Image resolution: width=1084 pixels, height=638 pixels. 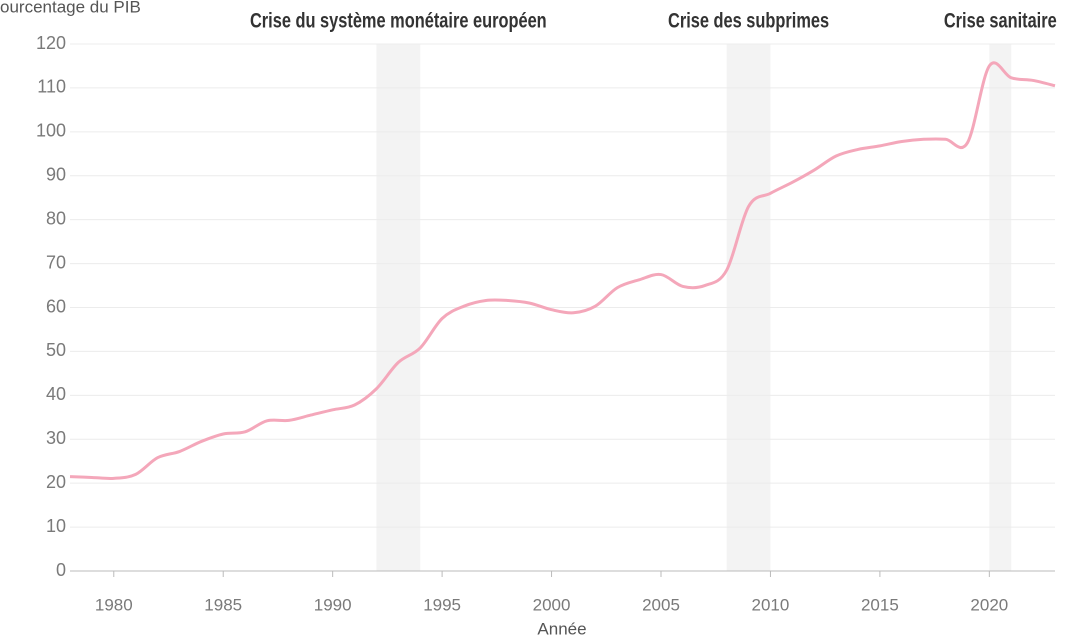 I want to click on crisis-label: Crise sanitaire, so click(x=1000, y=20).